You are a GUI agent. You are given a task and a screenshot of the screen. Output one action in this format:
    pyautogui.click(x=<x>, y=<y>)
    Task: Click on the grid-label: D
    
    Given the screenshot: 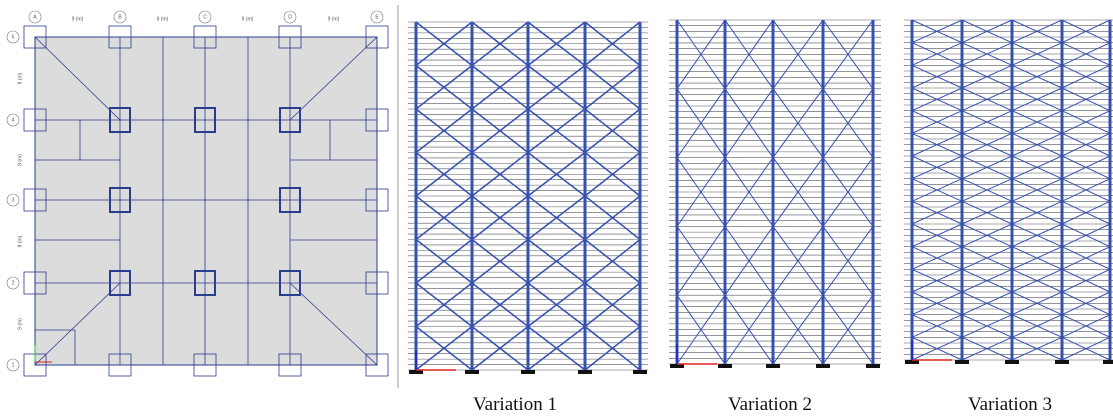 What is the action you would take?
    pyautogui.click(x=290, y=17)
    